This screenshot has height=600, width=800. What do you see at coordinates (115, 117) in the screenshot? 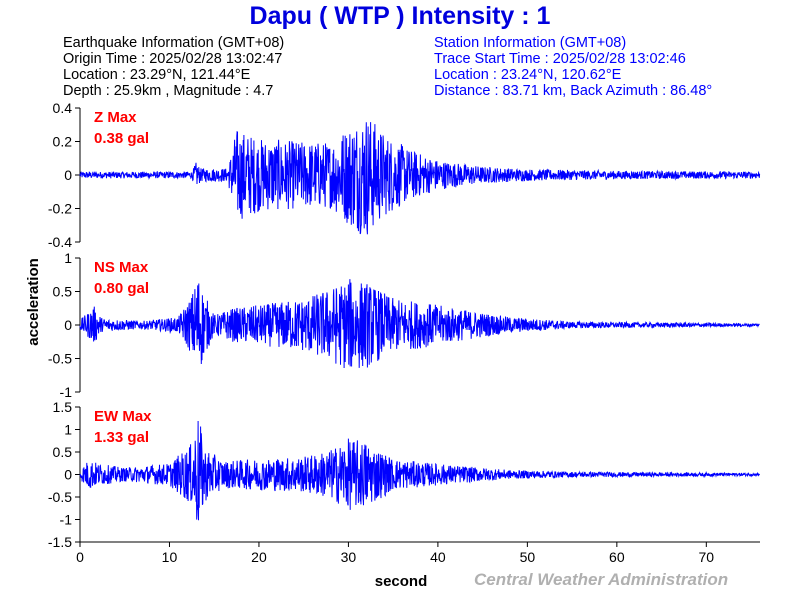
I see `max-label-z: Z Max` at bounding box center [115, 117].